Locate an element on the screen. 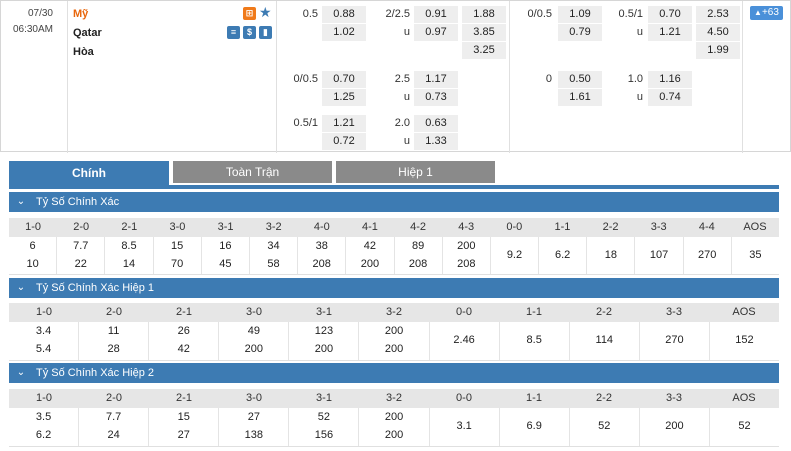 The width and height of the screenshot is (791, 451). draw-odds: 114 is located at coordinates (604, 340).